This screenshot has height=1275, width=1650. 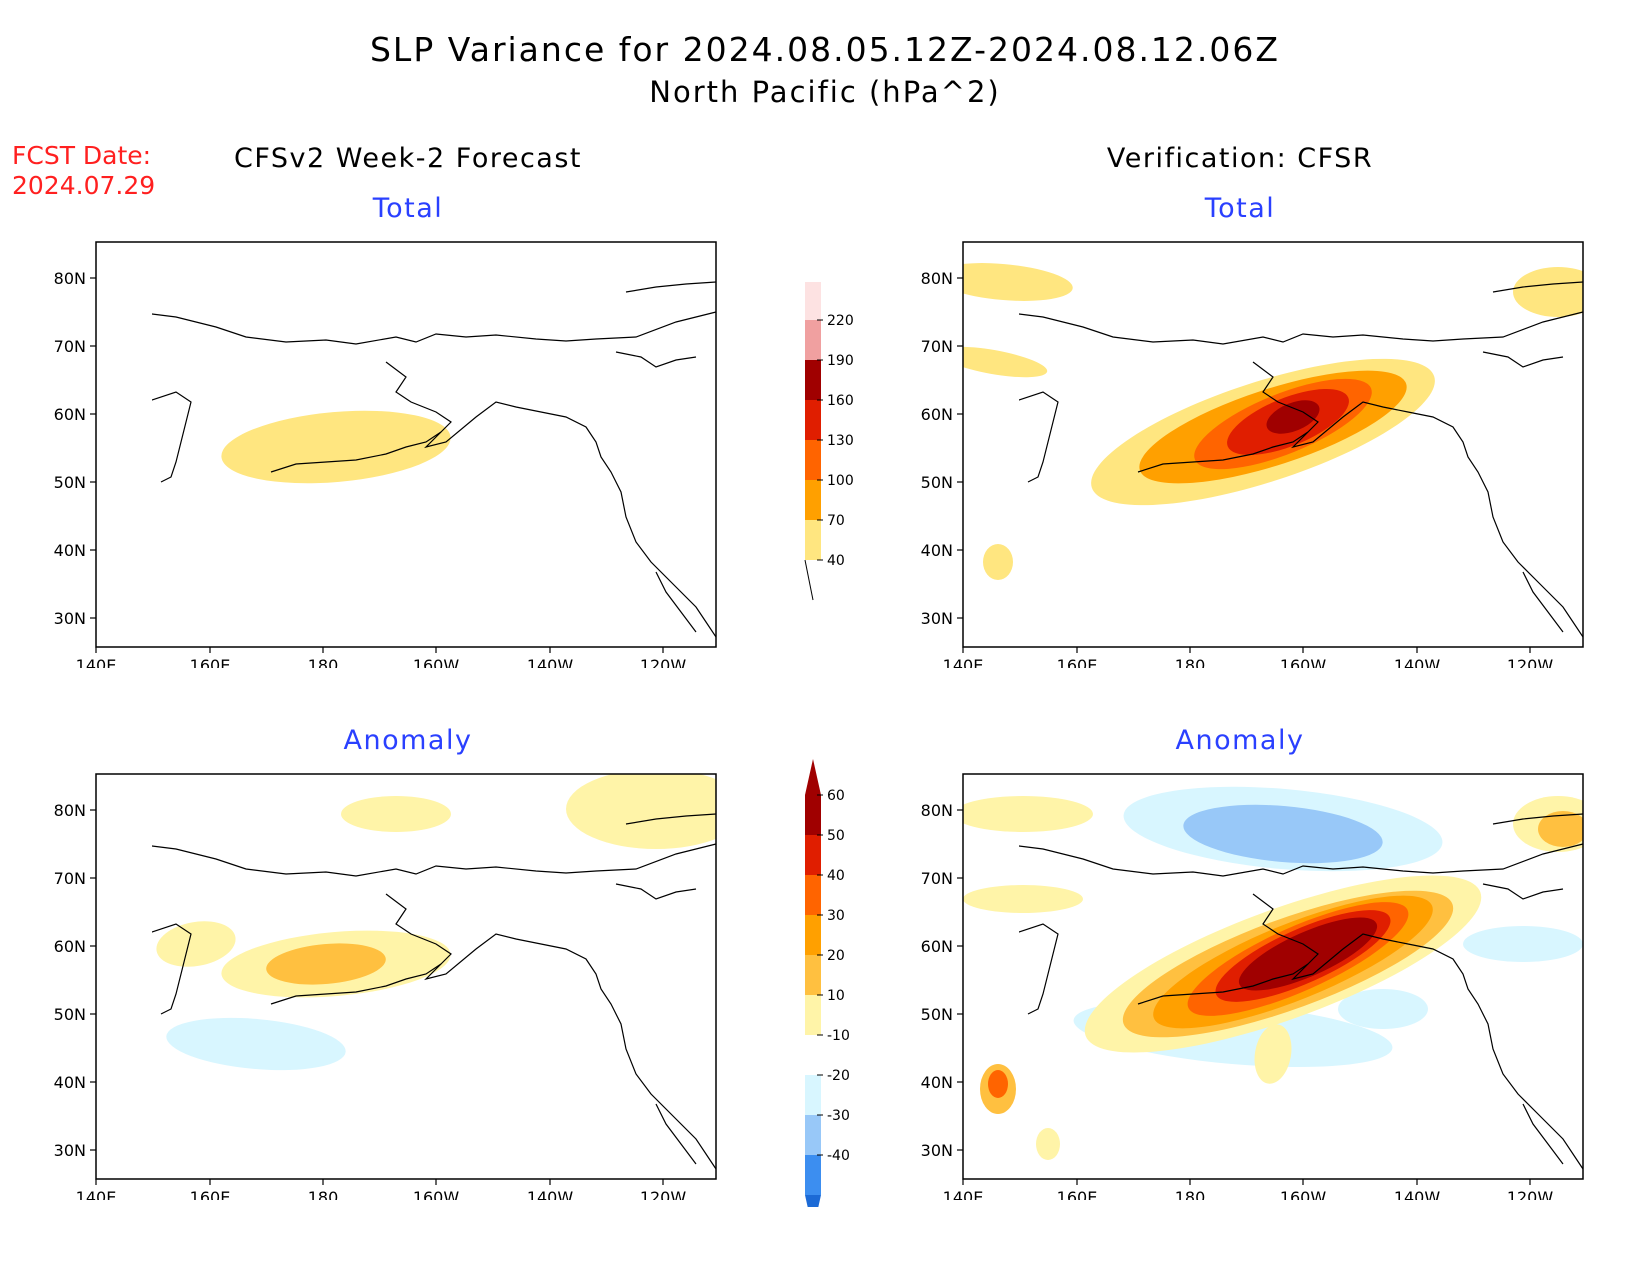 What do you see at coordinates (838, 1036) in the screenshot?
I see `colorbar-label: -10` at bounding box center [838, 1036].